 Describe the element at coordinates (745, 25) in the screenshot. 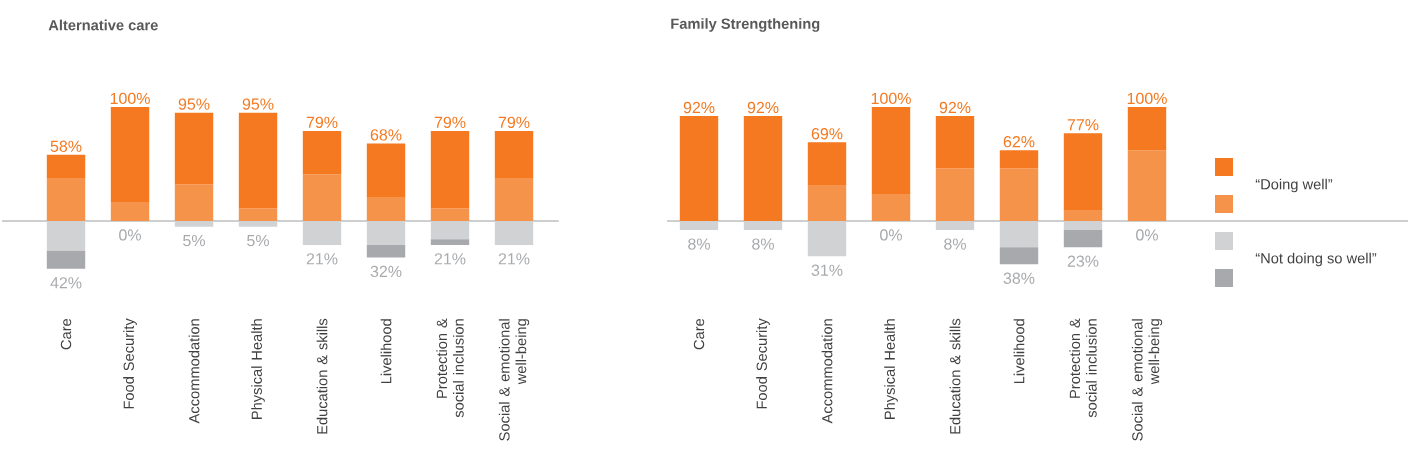

I see `chart-title: Family Strengthening` at that location.